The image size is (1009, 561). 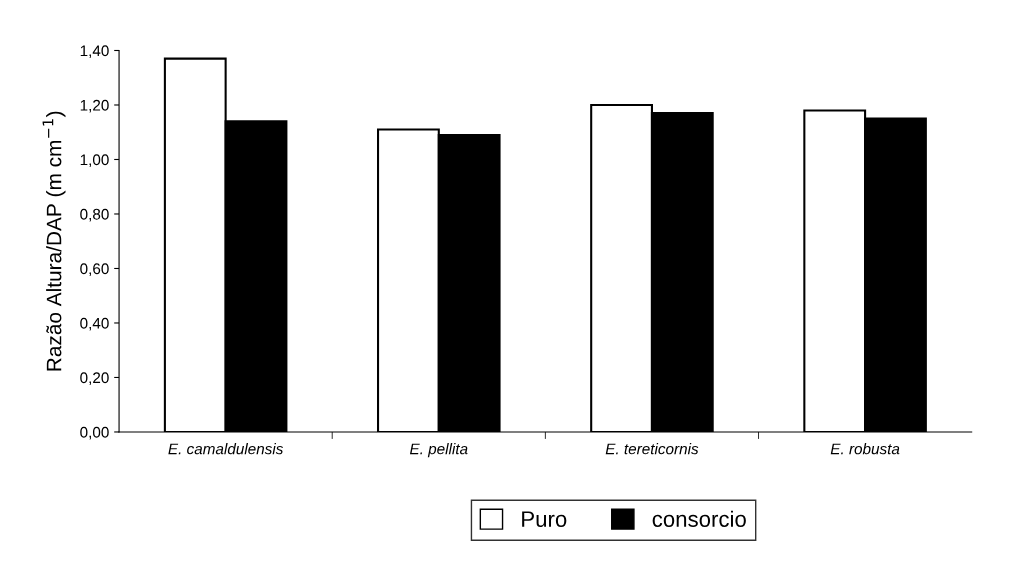 I want to click on x-tick-label: E. tereticornis, so click(x=652, y=449).